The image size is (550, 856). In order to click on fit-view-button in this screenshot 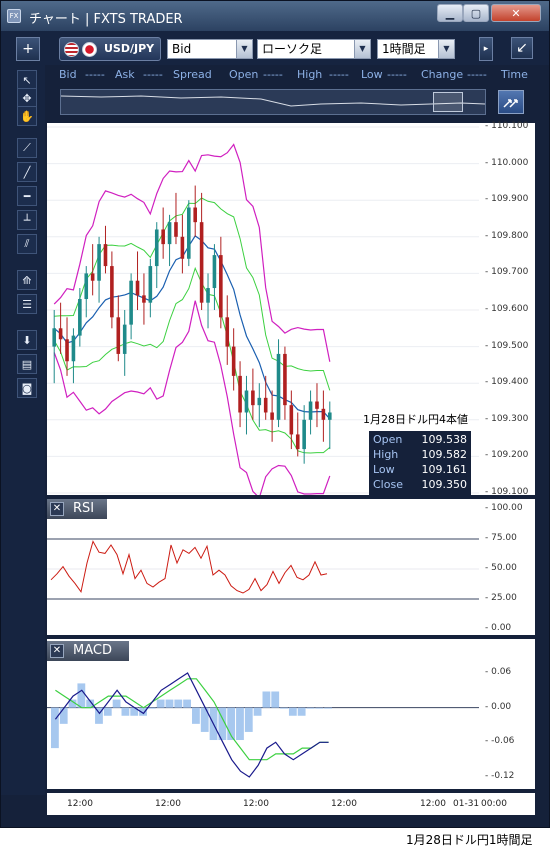, I will do `click(511, 102)`.